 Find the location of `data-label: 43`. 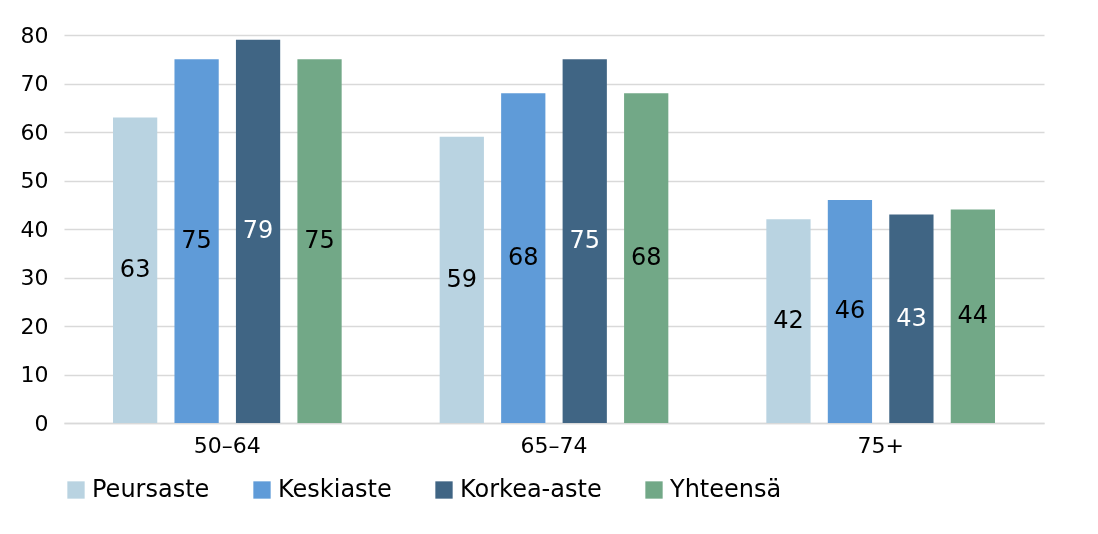

data-label: 43 is located at coordinates (911, 317).